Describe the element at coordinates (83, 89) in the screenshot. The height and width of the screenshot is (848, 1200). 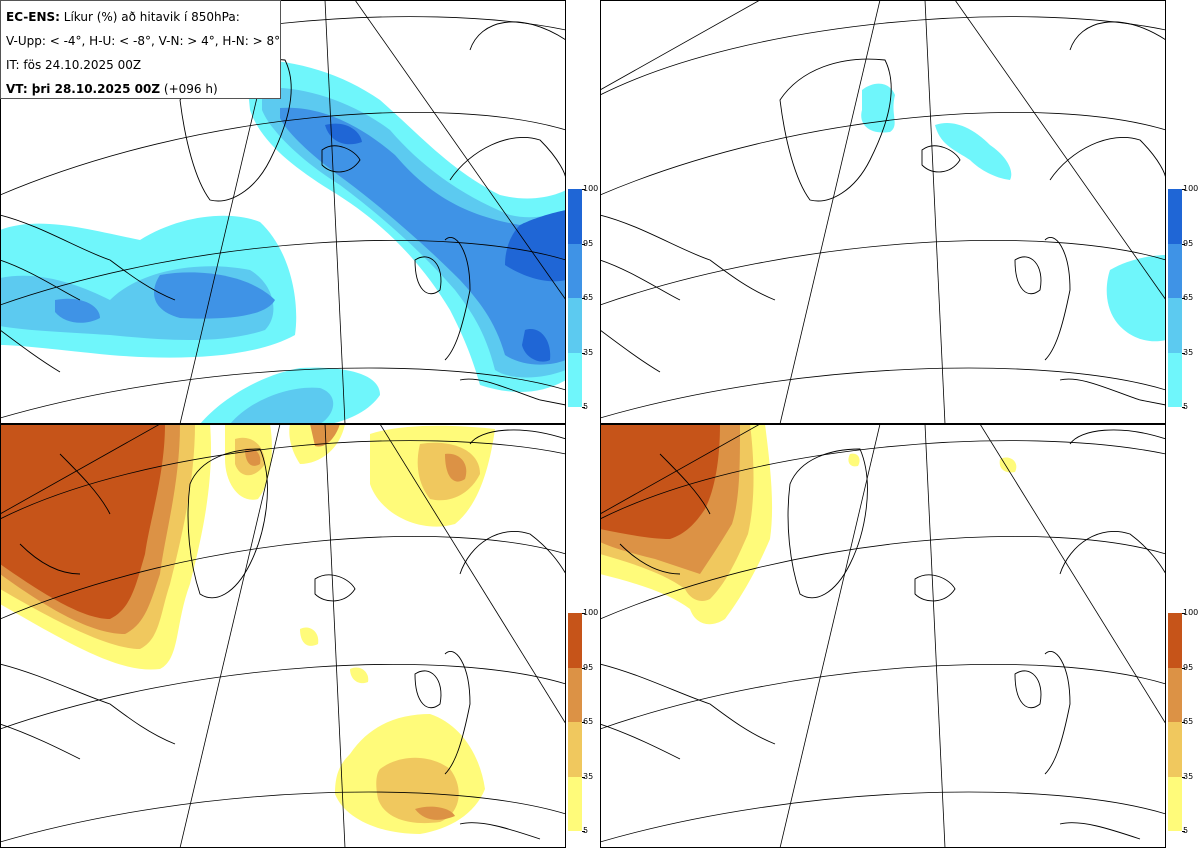
I see `legend-valid-time: VT: þri 28.10.2025 00Z` at that location.